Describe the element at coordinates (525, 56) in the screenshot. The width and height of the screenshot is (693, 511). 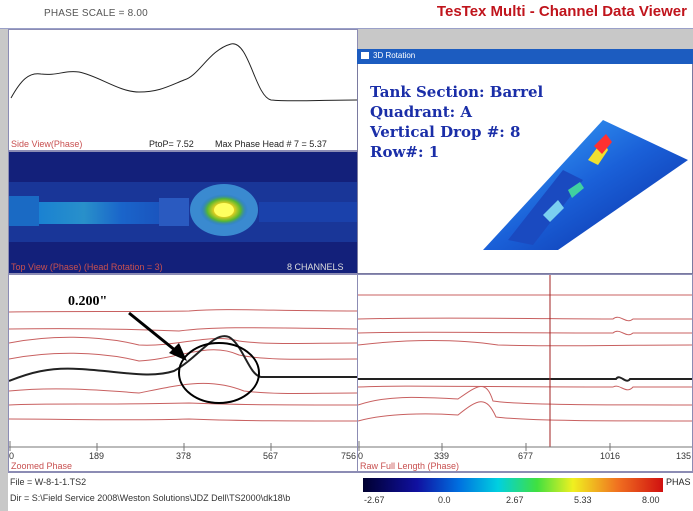
I see `rotation-window-titlebar: 3D Rotation` at that location.